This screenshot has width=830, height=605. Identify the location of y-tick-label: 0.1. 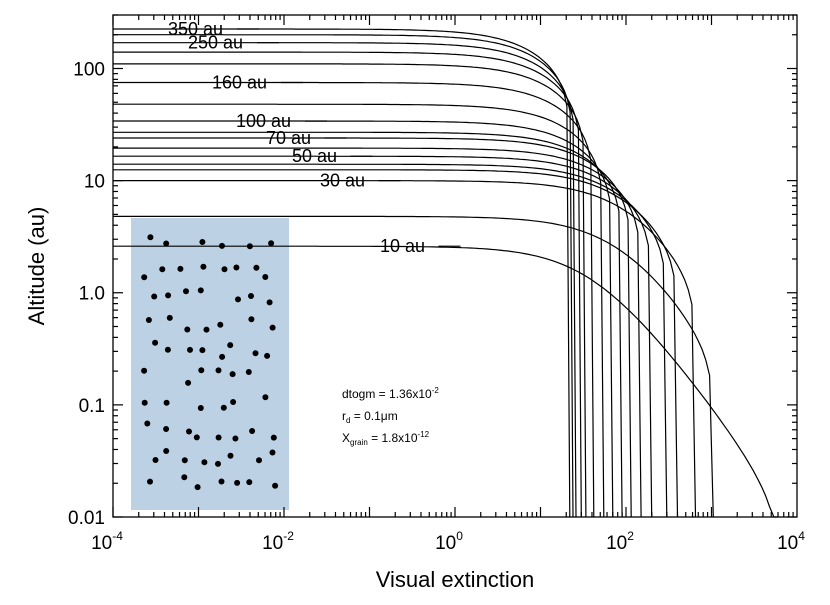
(92, 406).